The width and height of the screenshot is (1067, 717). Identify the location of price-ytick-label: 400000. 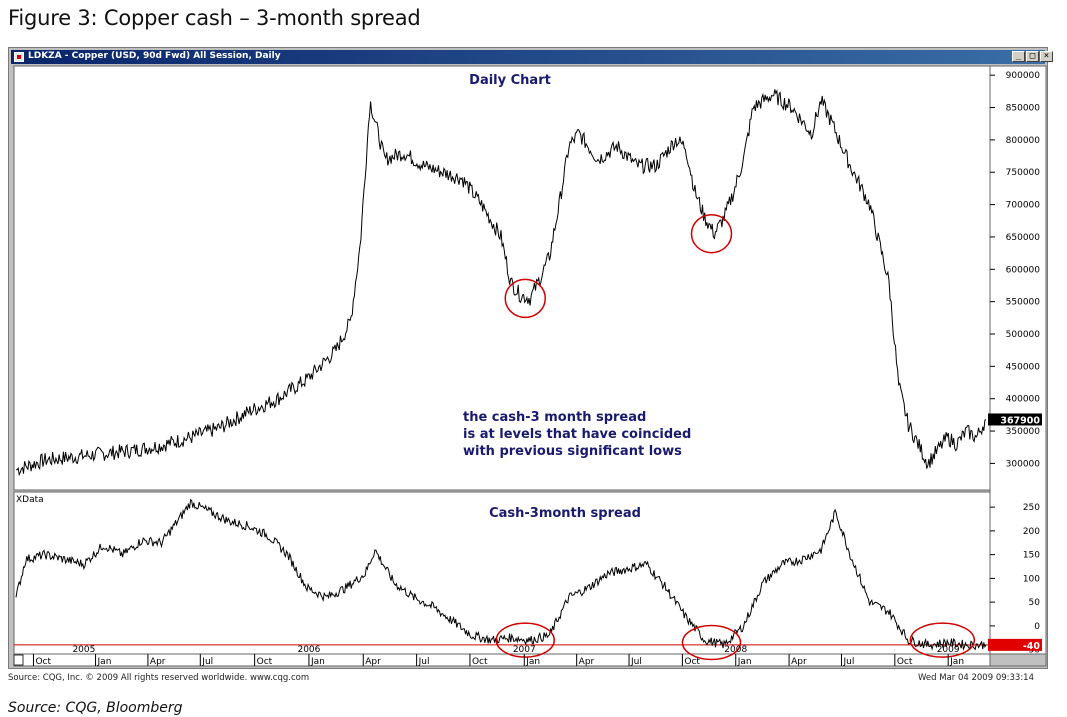
(1023, 400).